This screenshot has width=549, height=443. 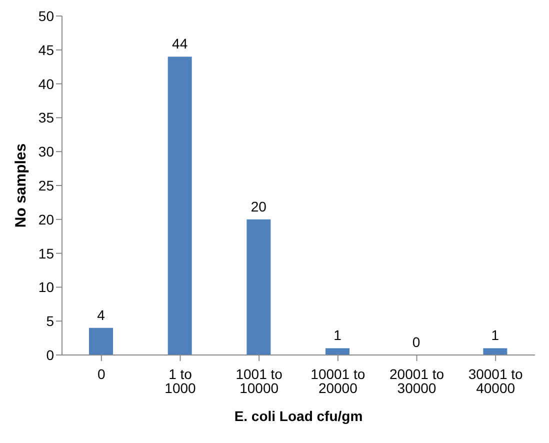 I want to click on y-tick-label: 10, so click(x=46, y=287).